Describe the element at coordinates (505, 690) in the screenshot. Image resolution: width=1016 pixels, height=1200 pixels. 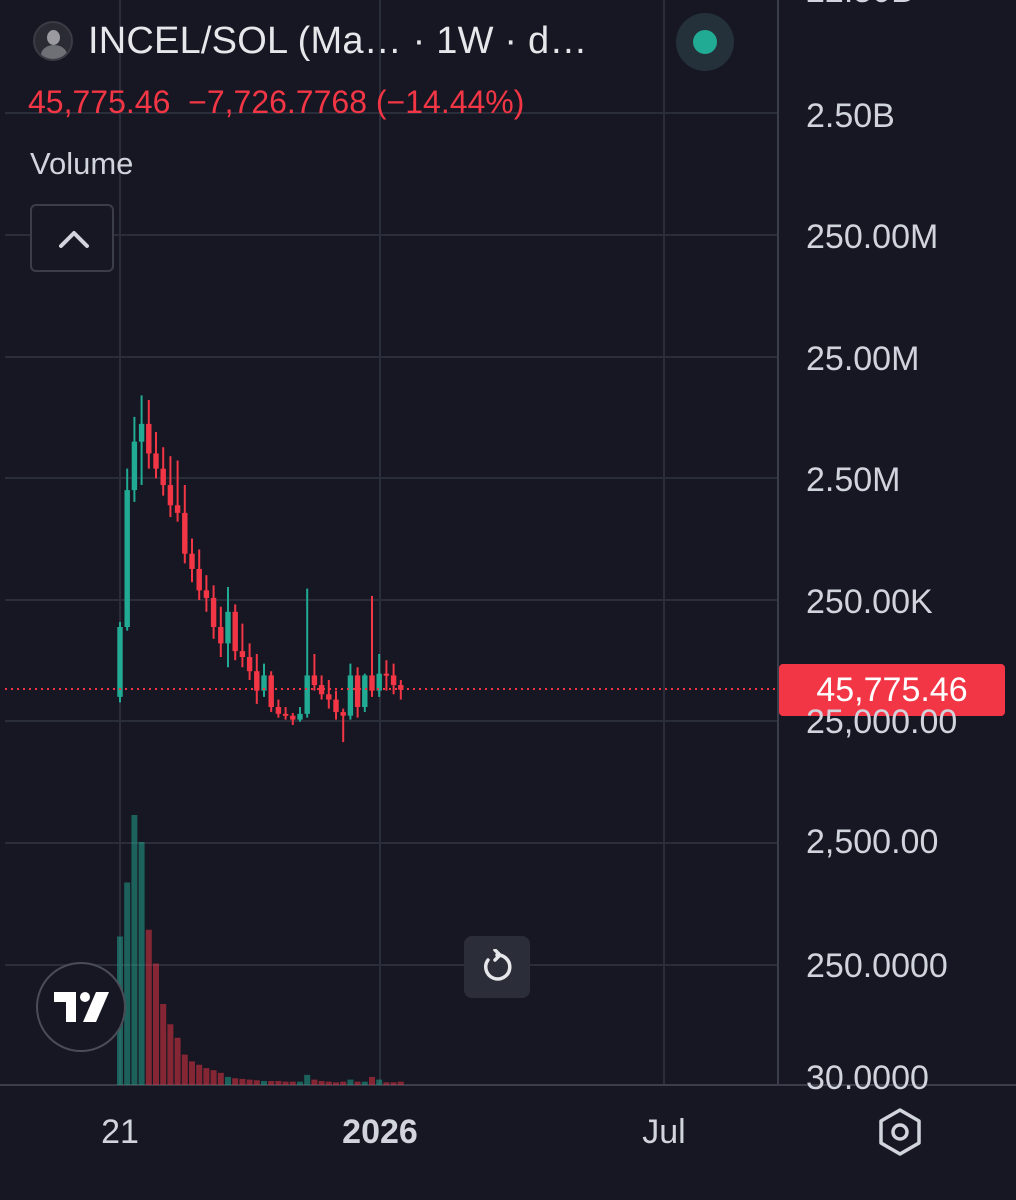
I see `last-price-line: 45,775.46` at that location.